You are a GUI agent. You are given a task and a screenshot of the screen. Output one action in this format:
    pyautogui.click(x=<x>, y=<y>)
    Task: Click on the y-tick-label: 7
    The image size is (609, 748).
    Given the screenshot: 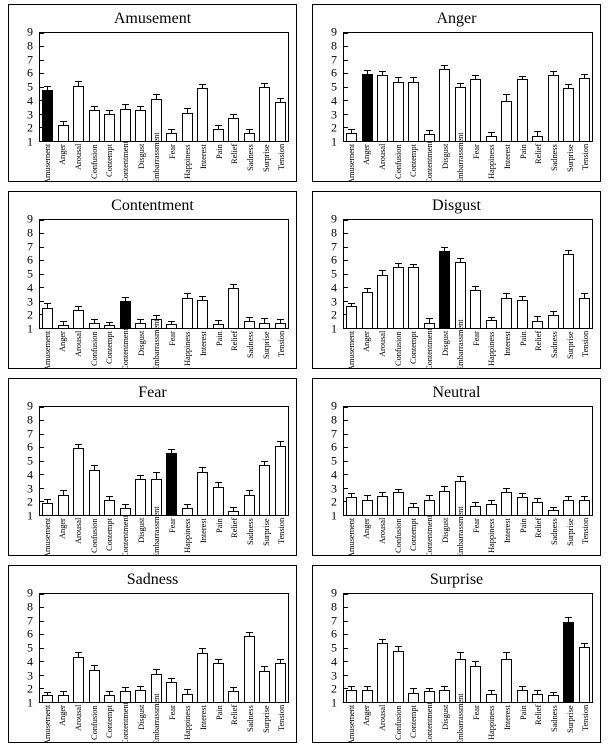 What is the action you would take?
    pyautogui.click(x=30, y=58)
    